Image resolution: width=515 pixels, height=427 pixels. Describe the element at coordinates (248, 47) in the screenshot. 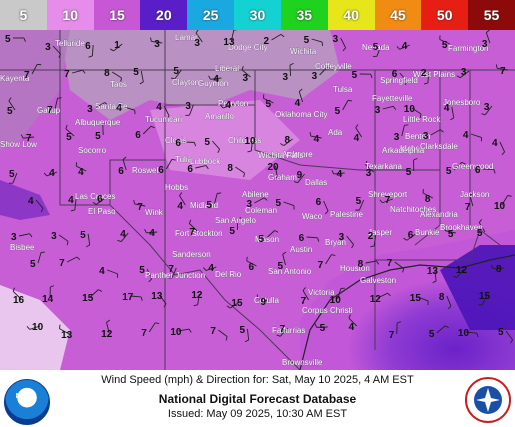

I see `city-label: Dodge City` at that location.